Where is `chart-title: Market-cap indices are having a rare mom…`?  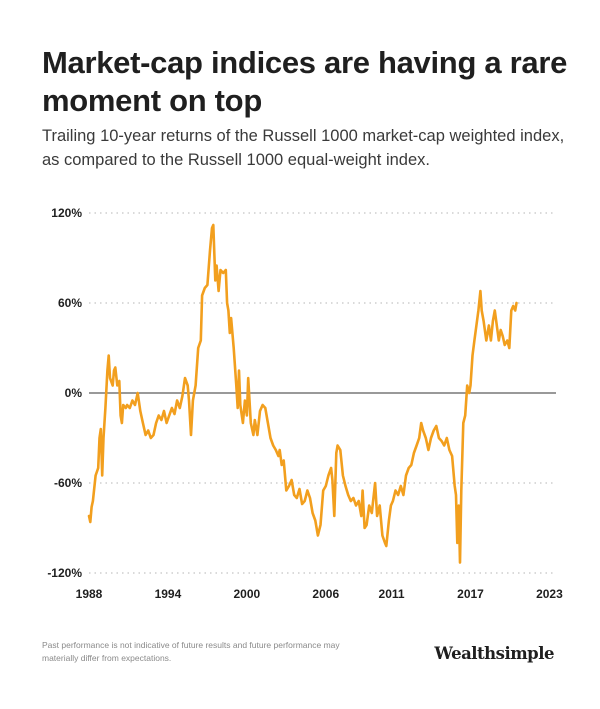 chart-title: Market-cap indices are having a rare mom… is located at coordinates (305, 81).